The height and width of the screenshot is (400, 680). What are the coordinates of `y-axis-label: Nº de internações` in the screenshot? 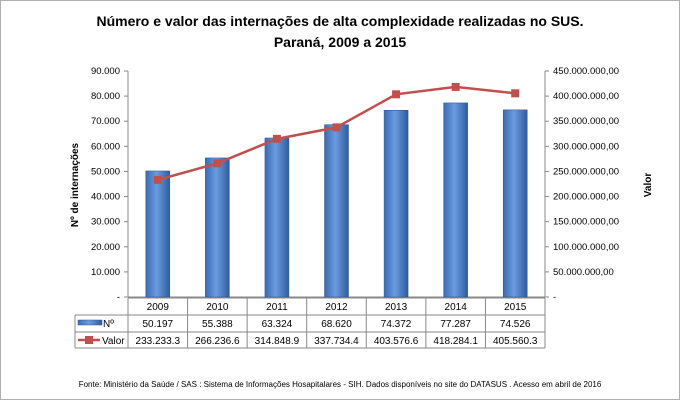 It's located at (75, 184).